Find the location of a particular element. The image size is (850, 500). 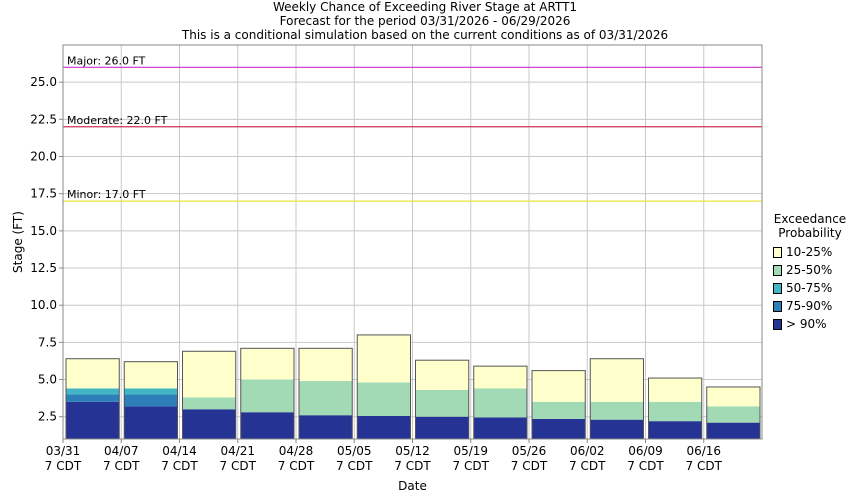

legend-item-50-75: 50-75% is located at coordinates (811, 288).